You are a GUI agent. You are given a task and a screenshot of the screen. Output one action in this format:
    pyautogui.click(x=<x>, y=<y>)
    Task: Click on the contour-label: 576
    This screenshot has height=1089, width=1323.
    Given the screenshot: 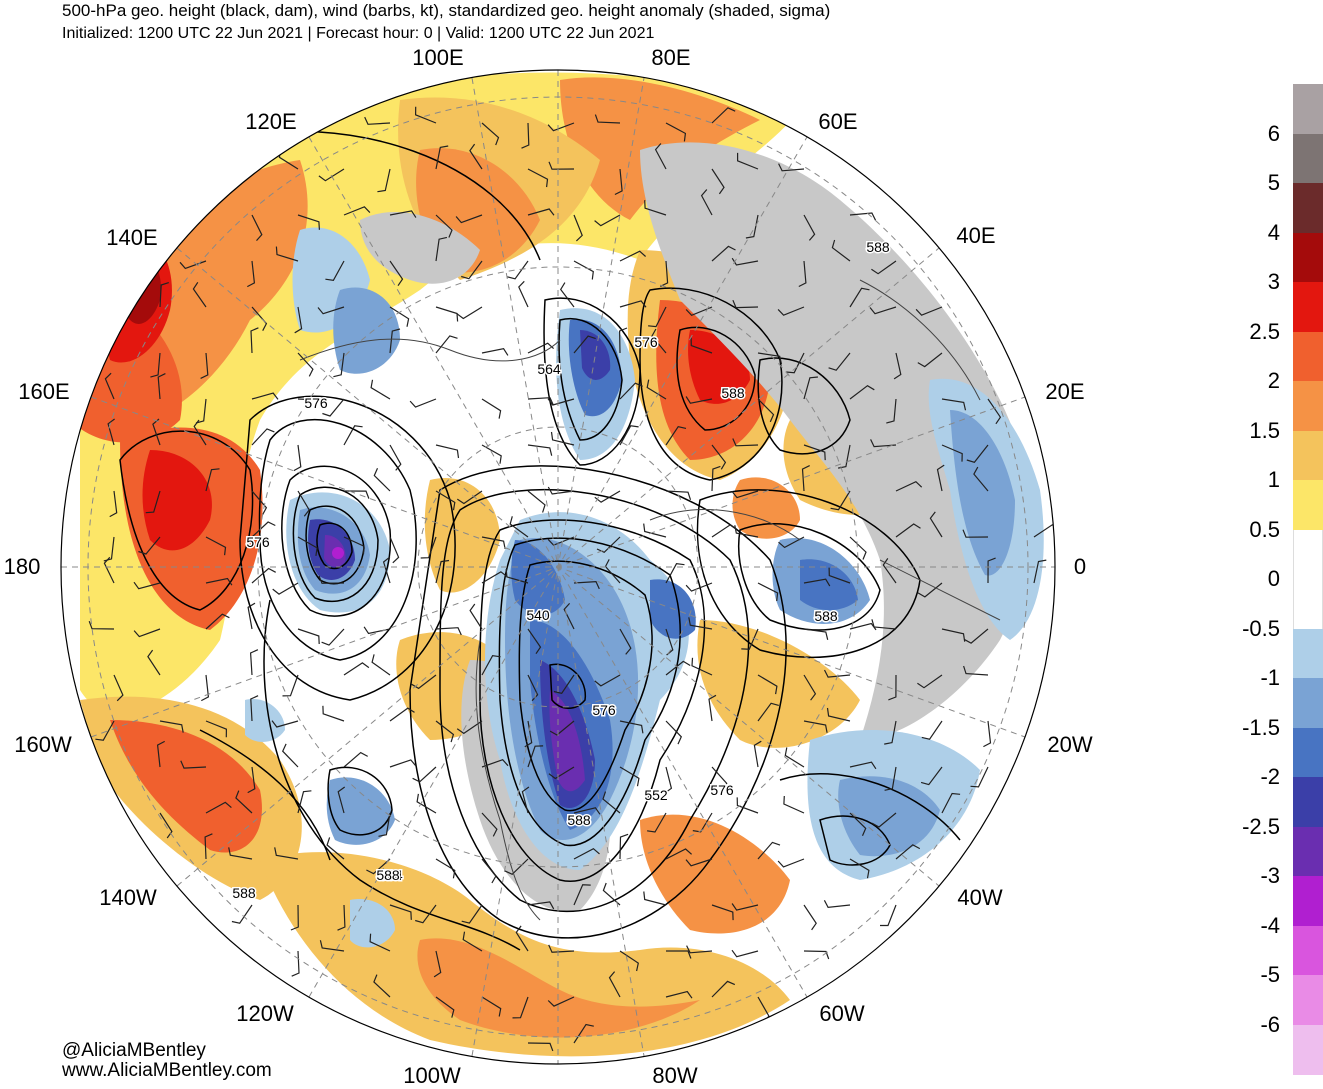 What is the action you would take?
    pyautogui.click(x=646, y=342)
    